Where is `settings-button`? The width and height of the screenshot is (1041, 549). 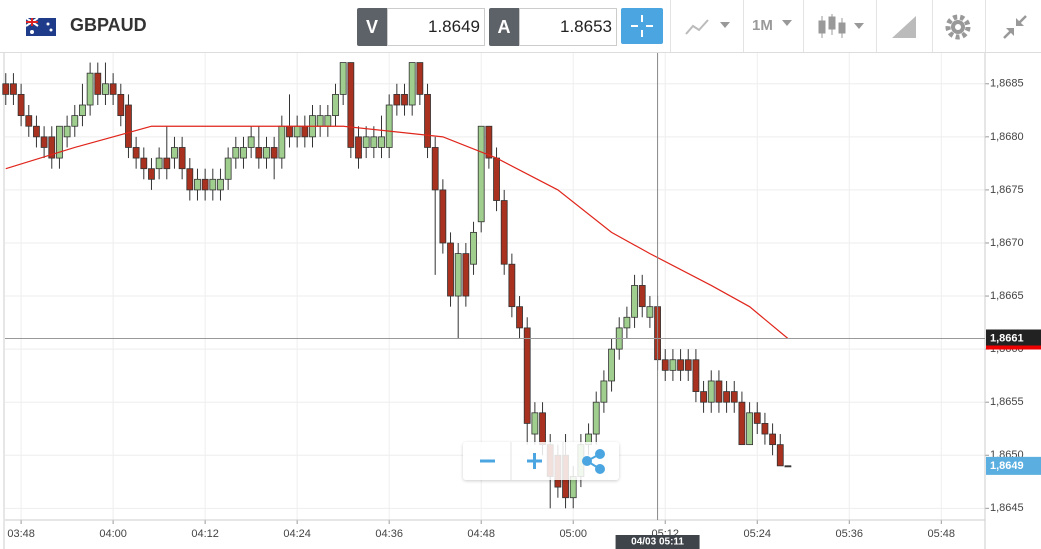 settings-button is located at coordinates (958, 27).